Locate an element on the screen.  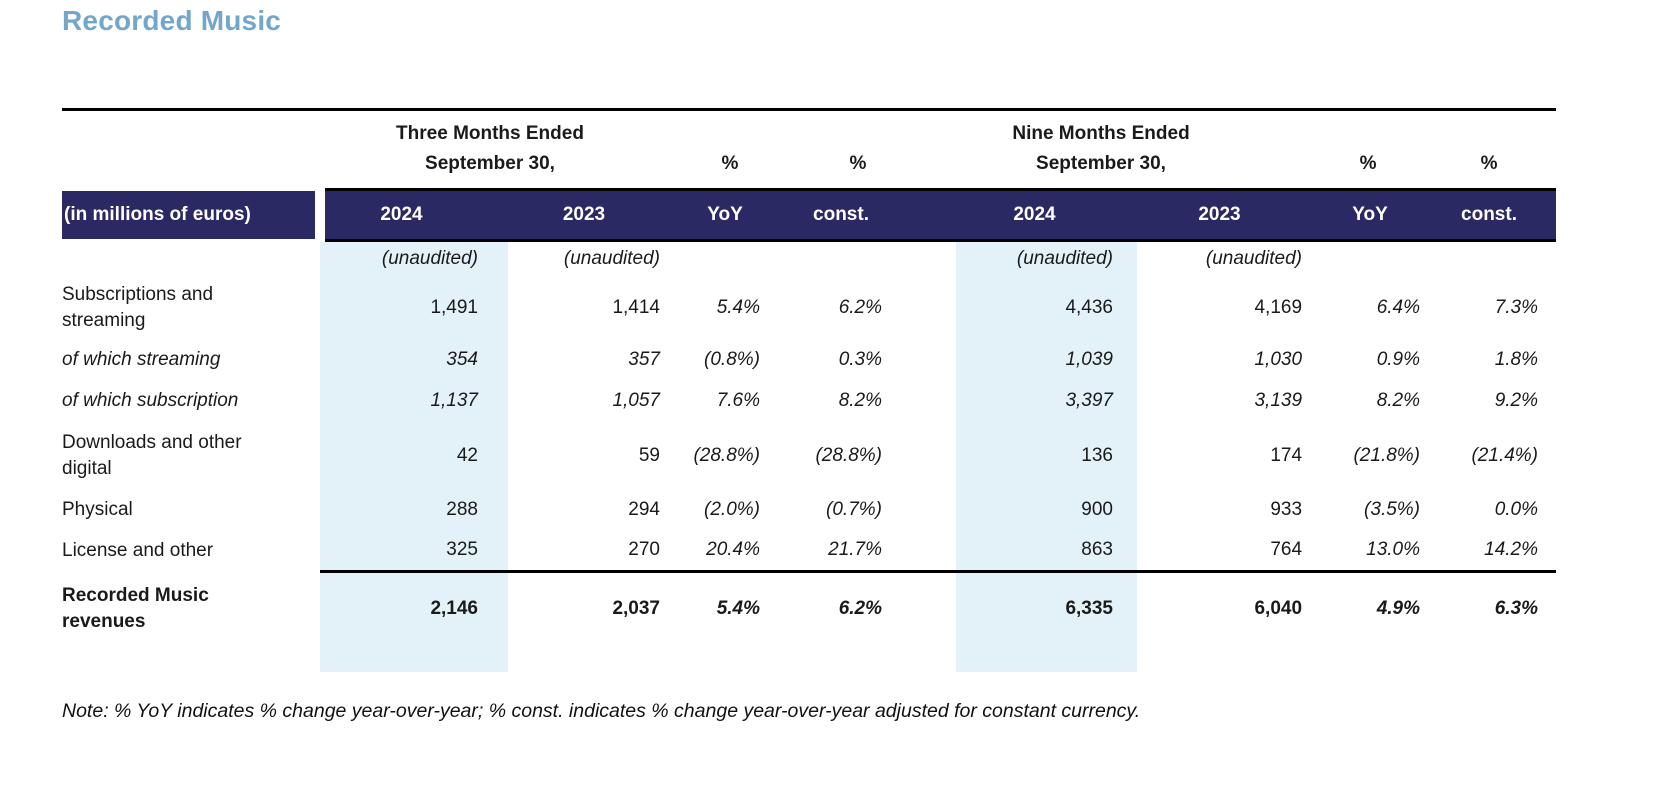
cell-3m-2023: 270 is located at coordinates (644, 550).